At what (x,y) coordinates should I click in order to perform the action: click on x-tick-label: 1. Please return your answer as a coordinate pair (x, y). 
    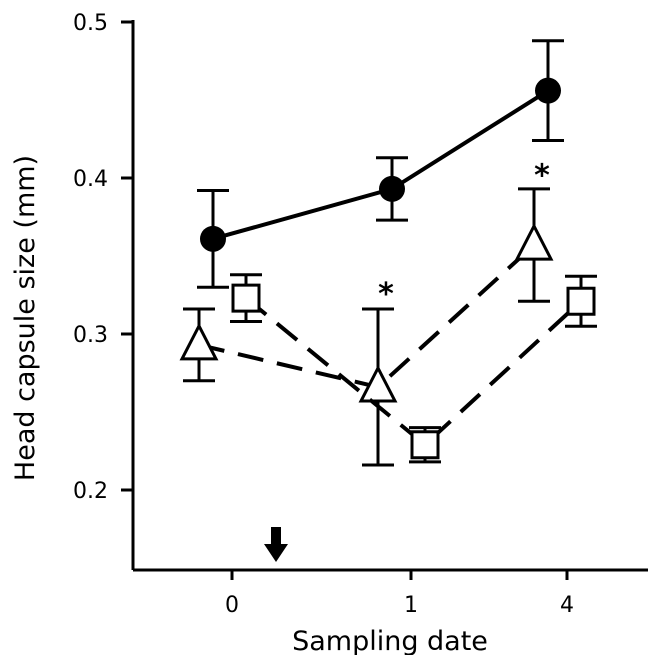
    Looking at the image, I should click on (411, 605).